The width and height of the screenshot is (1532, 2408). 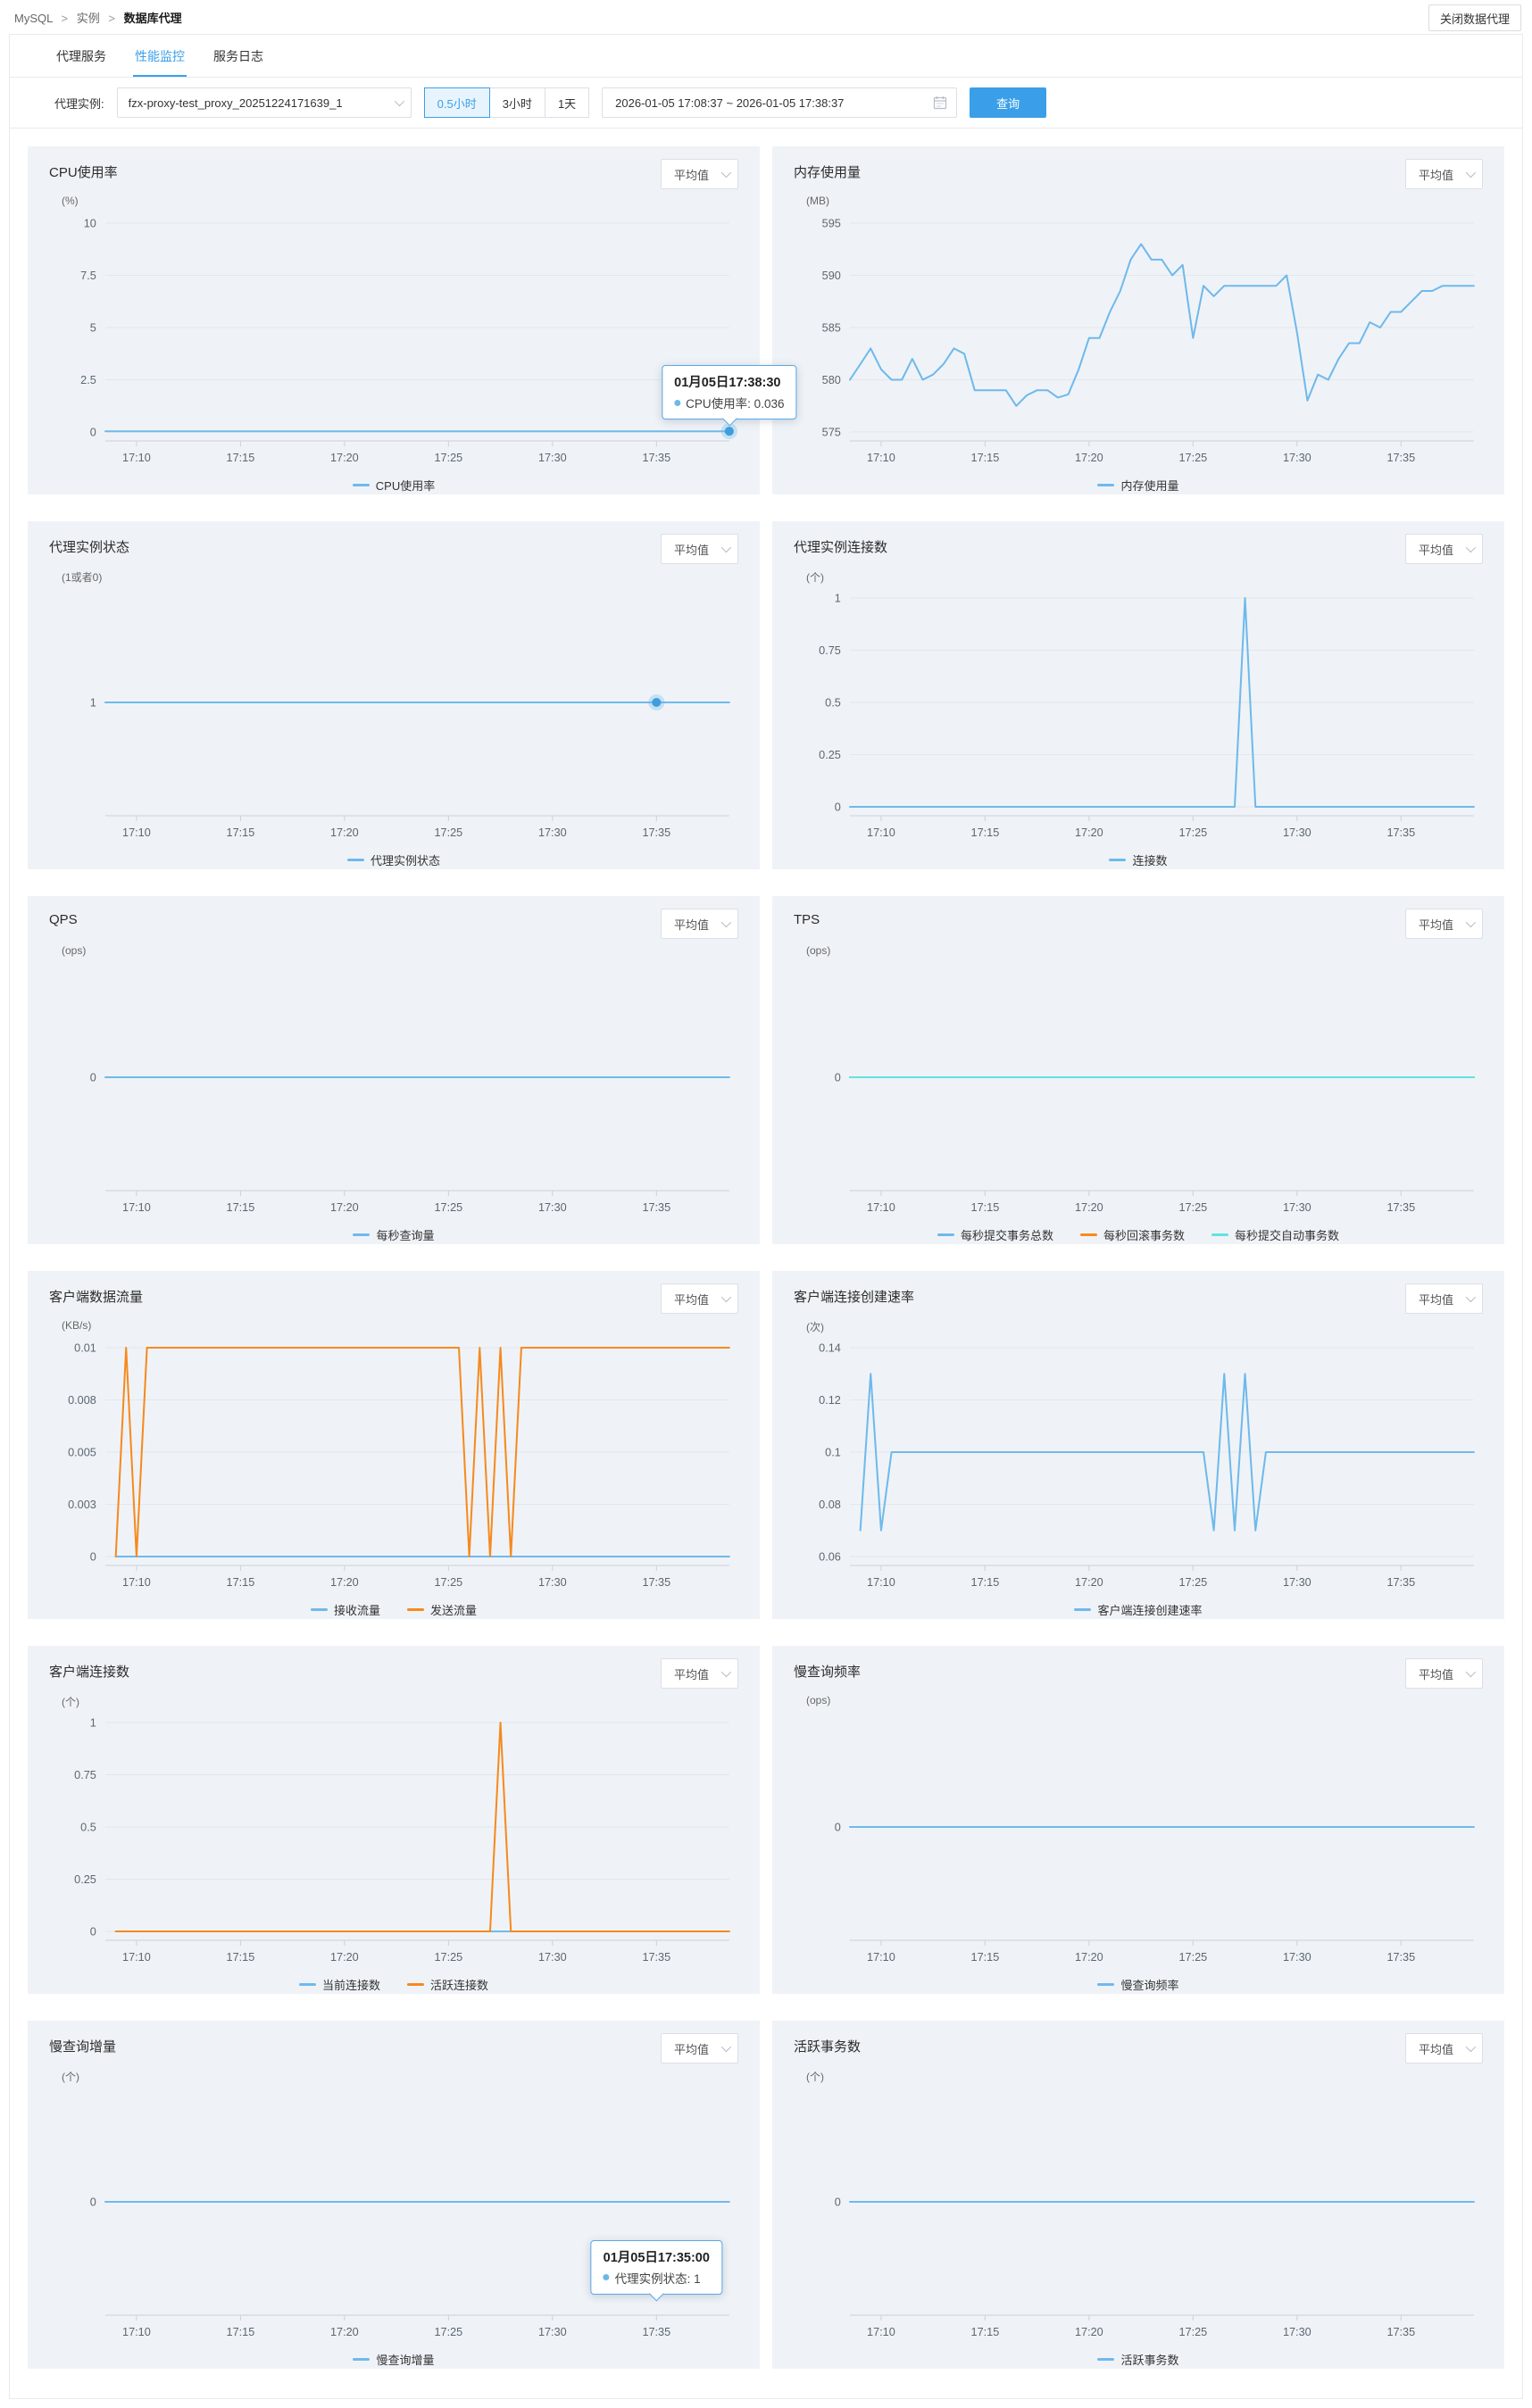 What do you see at coordinates (1155, 2267) in the screenshot?
I see `chart-canvas: 0 17:10 17:15 17:20 17:25 17:30 17:35` at bounding box center [1155, 2267].